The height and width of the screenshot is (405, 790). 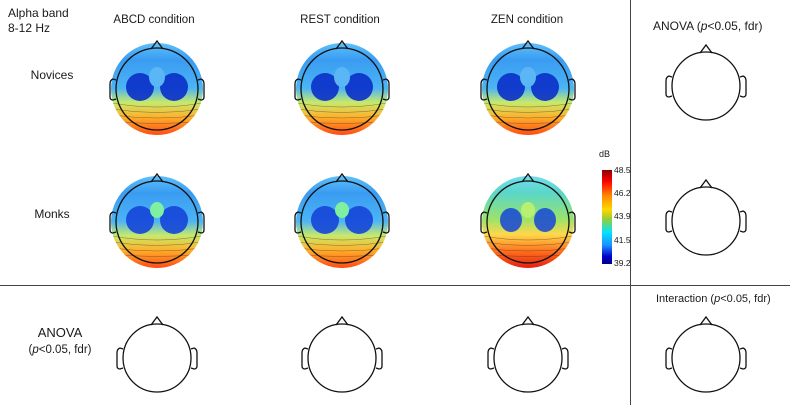 I want to click on head-outline-anova-novices, so click(x=706, y=85).